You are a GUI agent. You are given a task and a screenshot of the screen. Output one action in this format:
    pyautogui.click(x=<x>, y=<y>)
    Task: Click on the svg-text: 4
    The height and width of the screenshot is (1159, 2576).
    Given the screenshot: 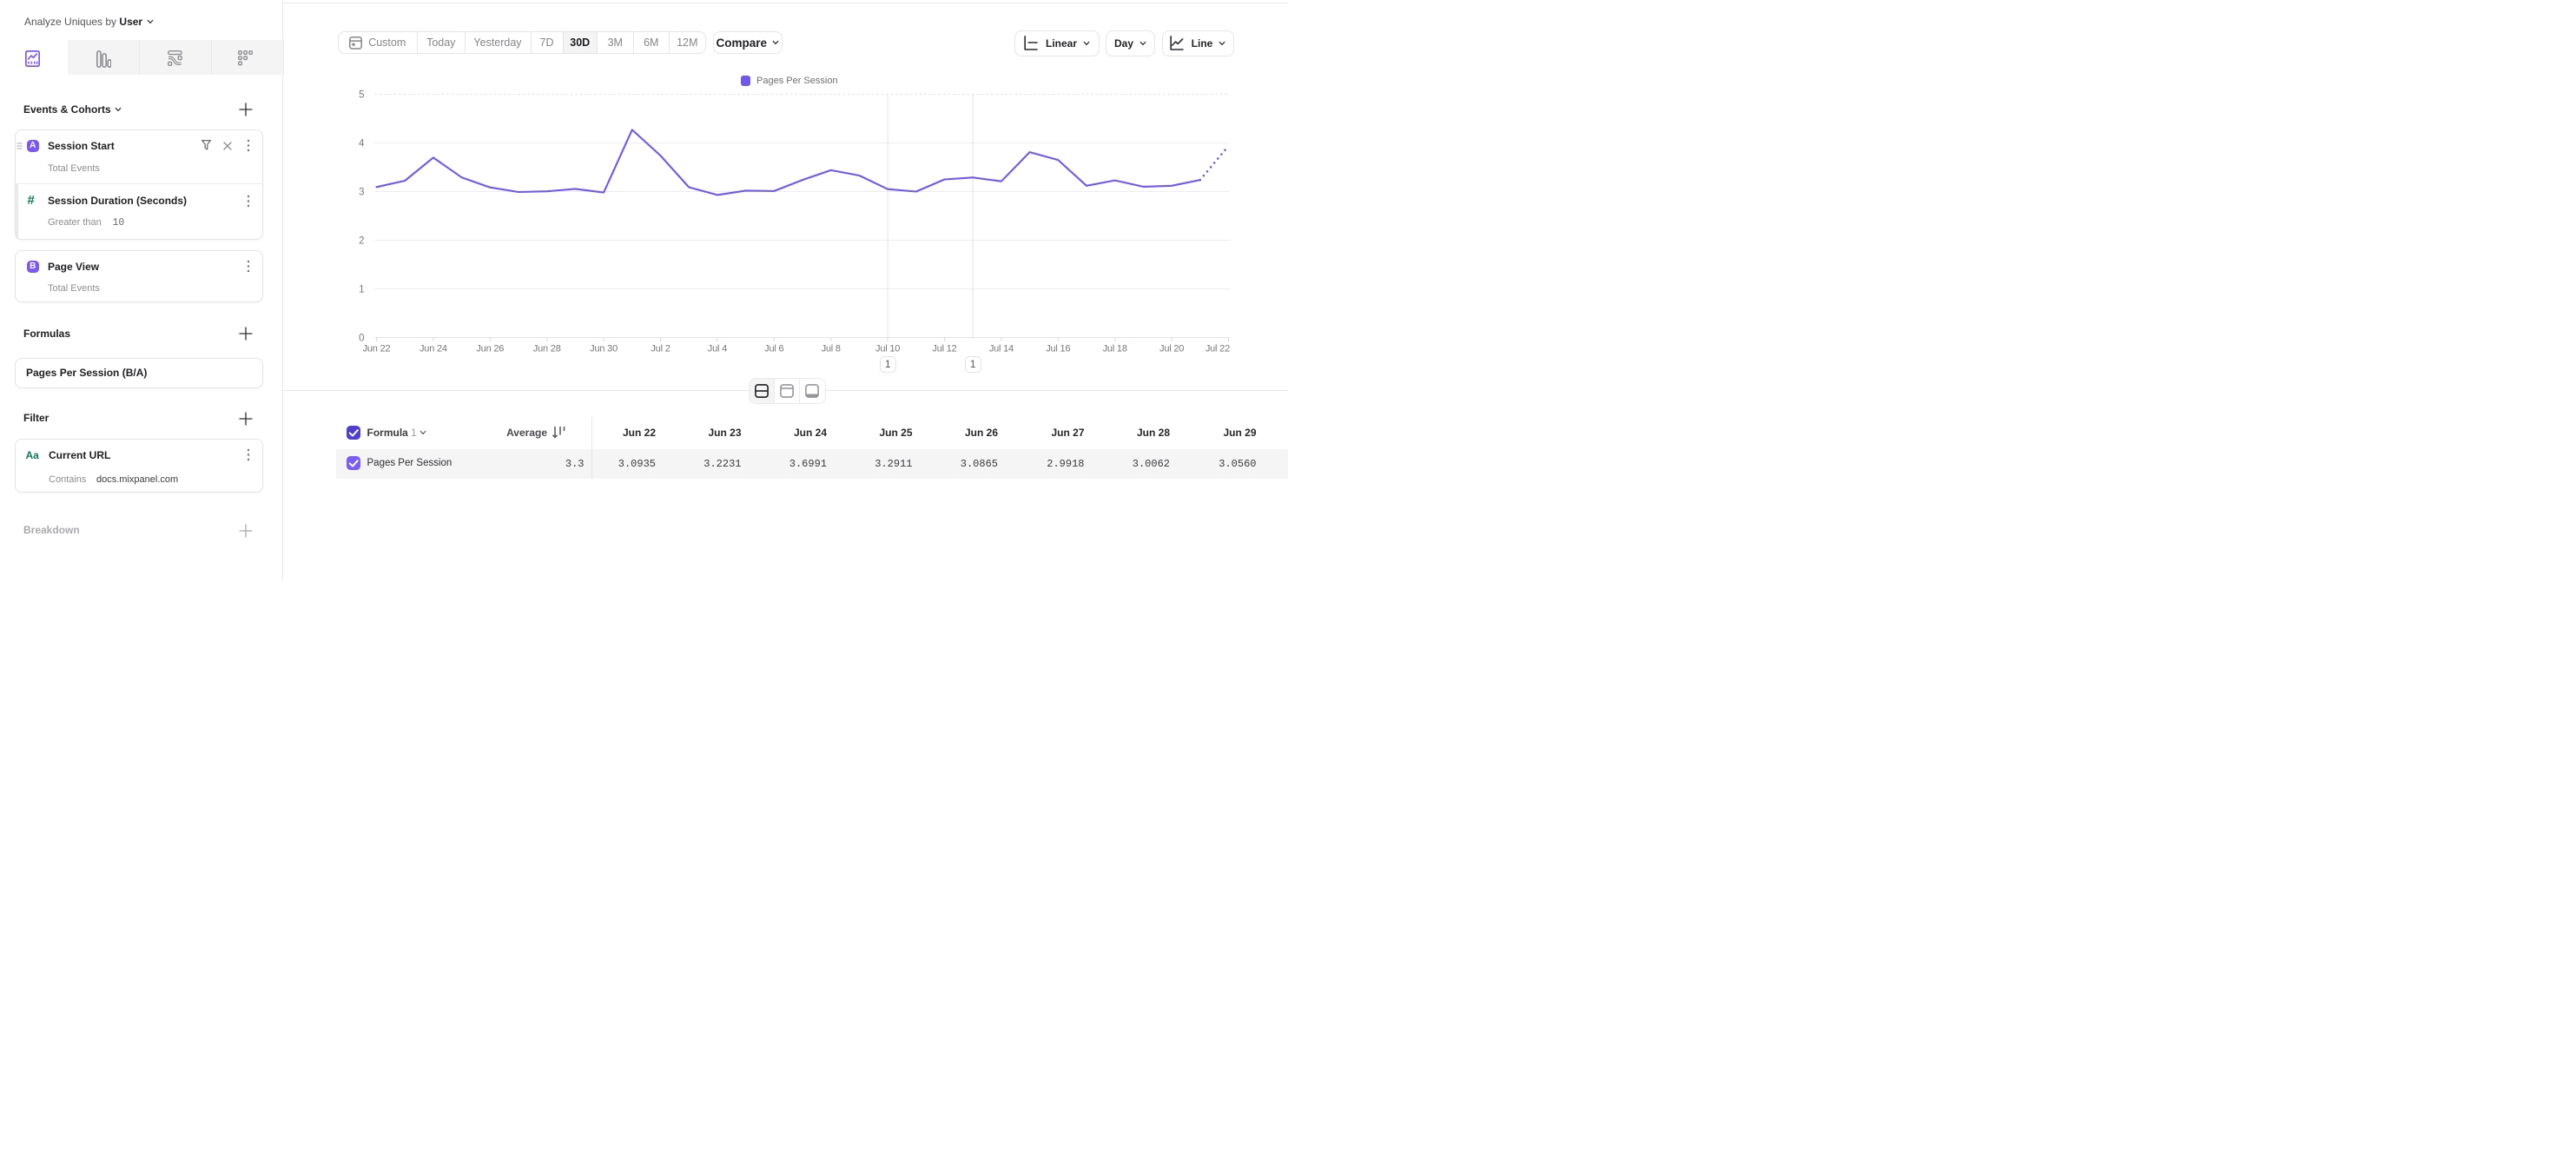 What is the action you would take?
    pyautogui.click(x=362, y=144)
    